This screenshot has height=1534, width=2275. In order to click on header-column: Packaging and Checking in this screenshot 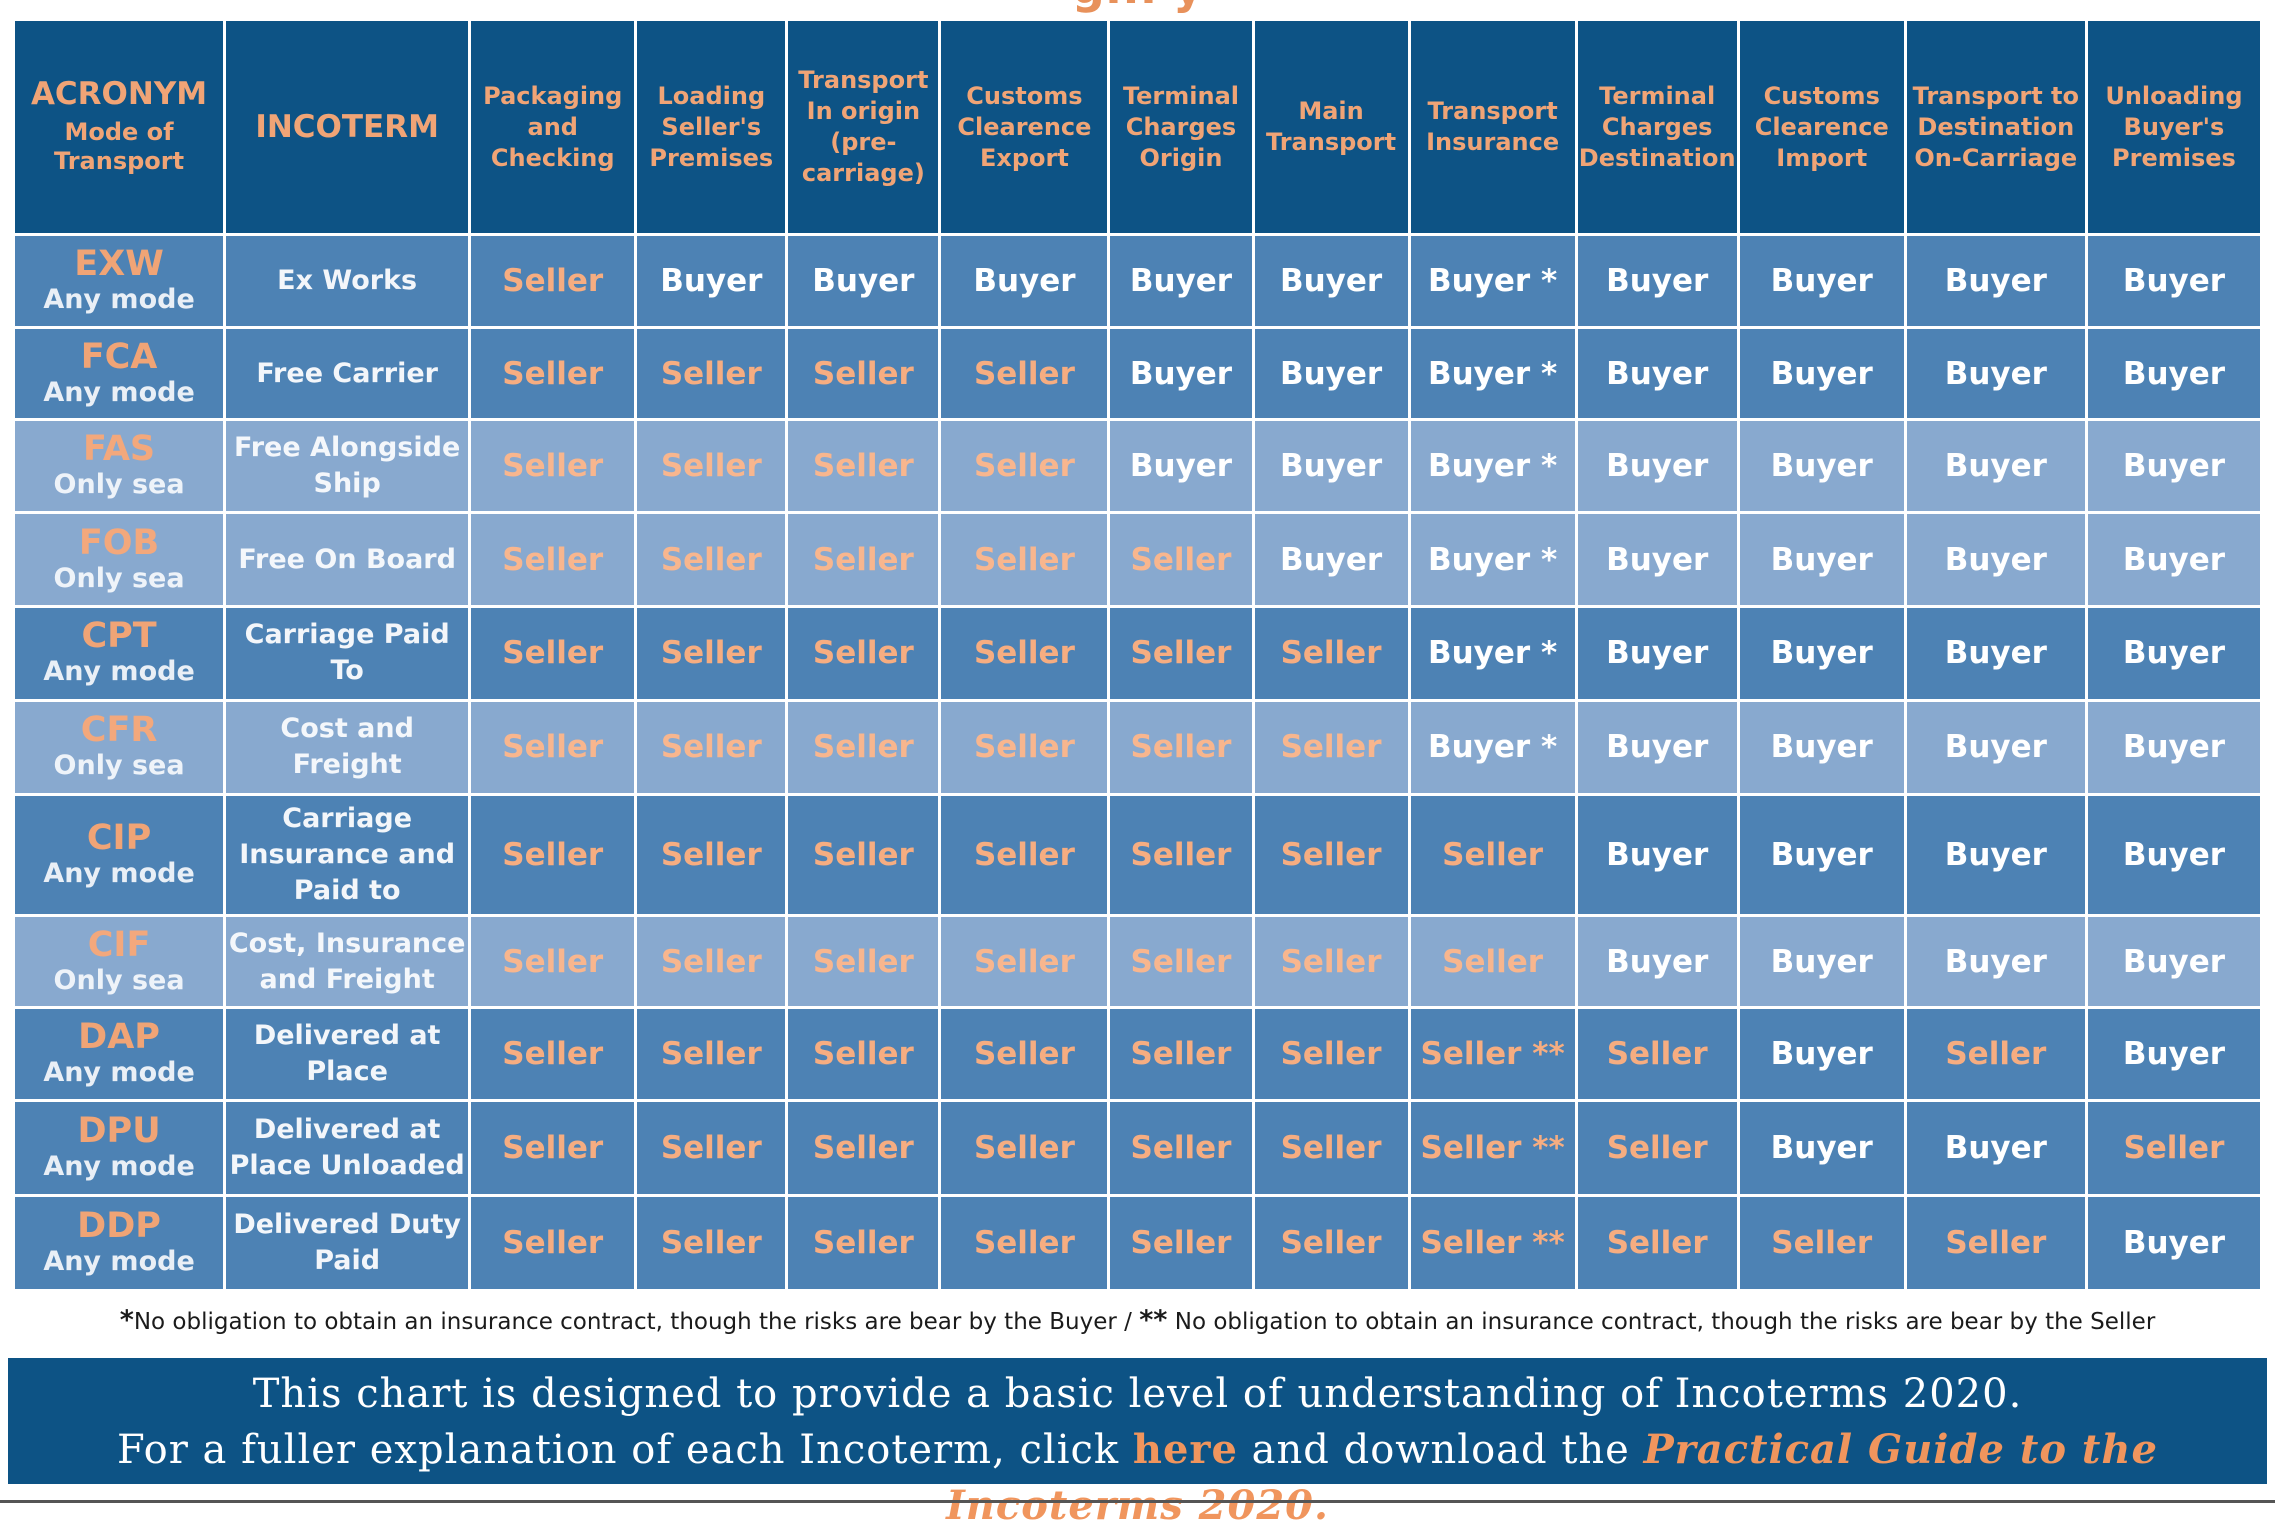, I will do `click(553, 127)`.